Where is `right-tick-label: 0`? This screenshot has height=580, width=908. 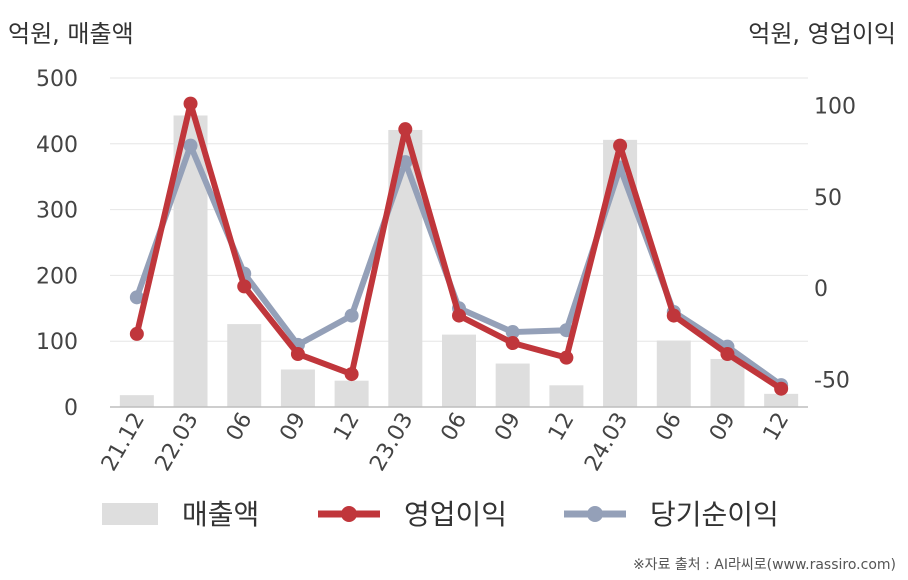 right-tick-label: 0 is located at coordinates (821, 289).